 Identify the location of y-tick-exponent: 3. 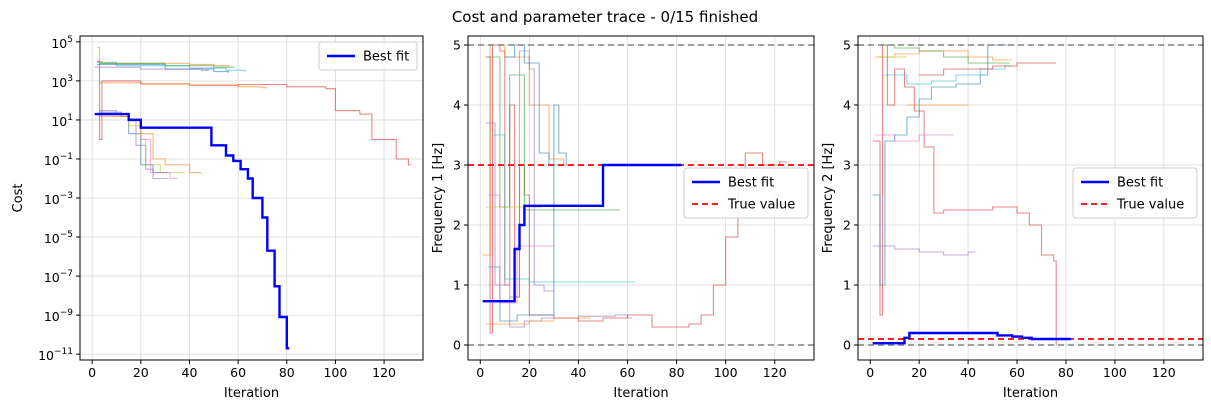
(70, 79).